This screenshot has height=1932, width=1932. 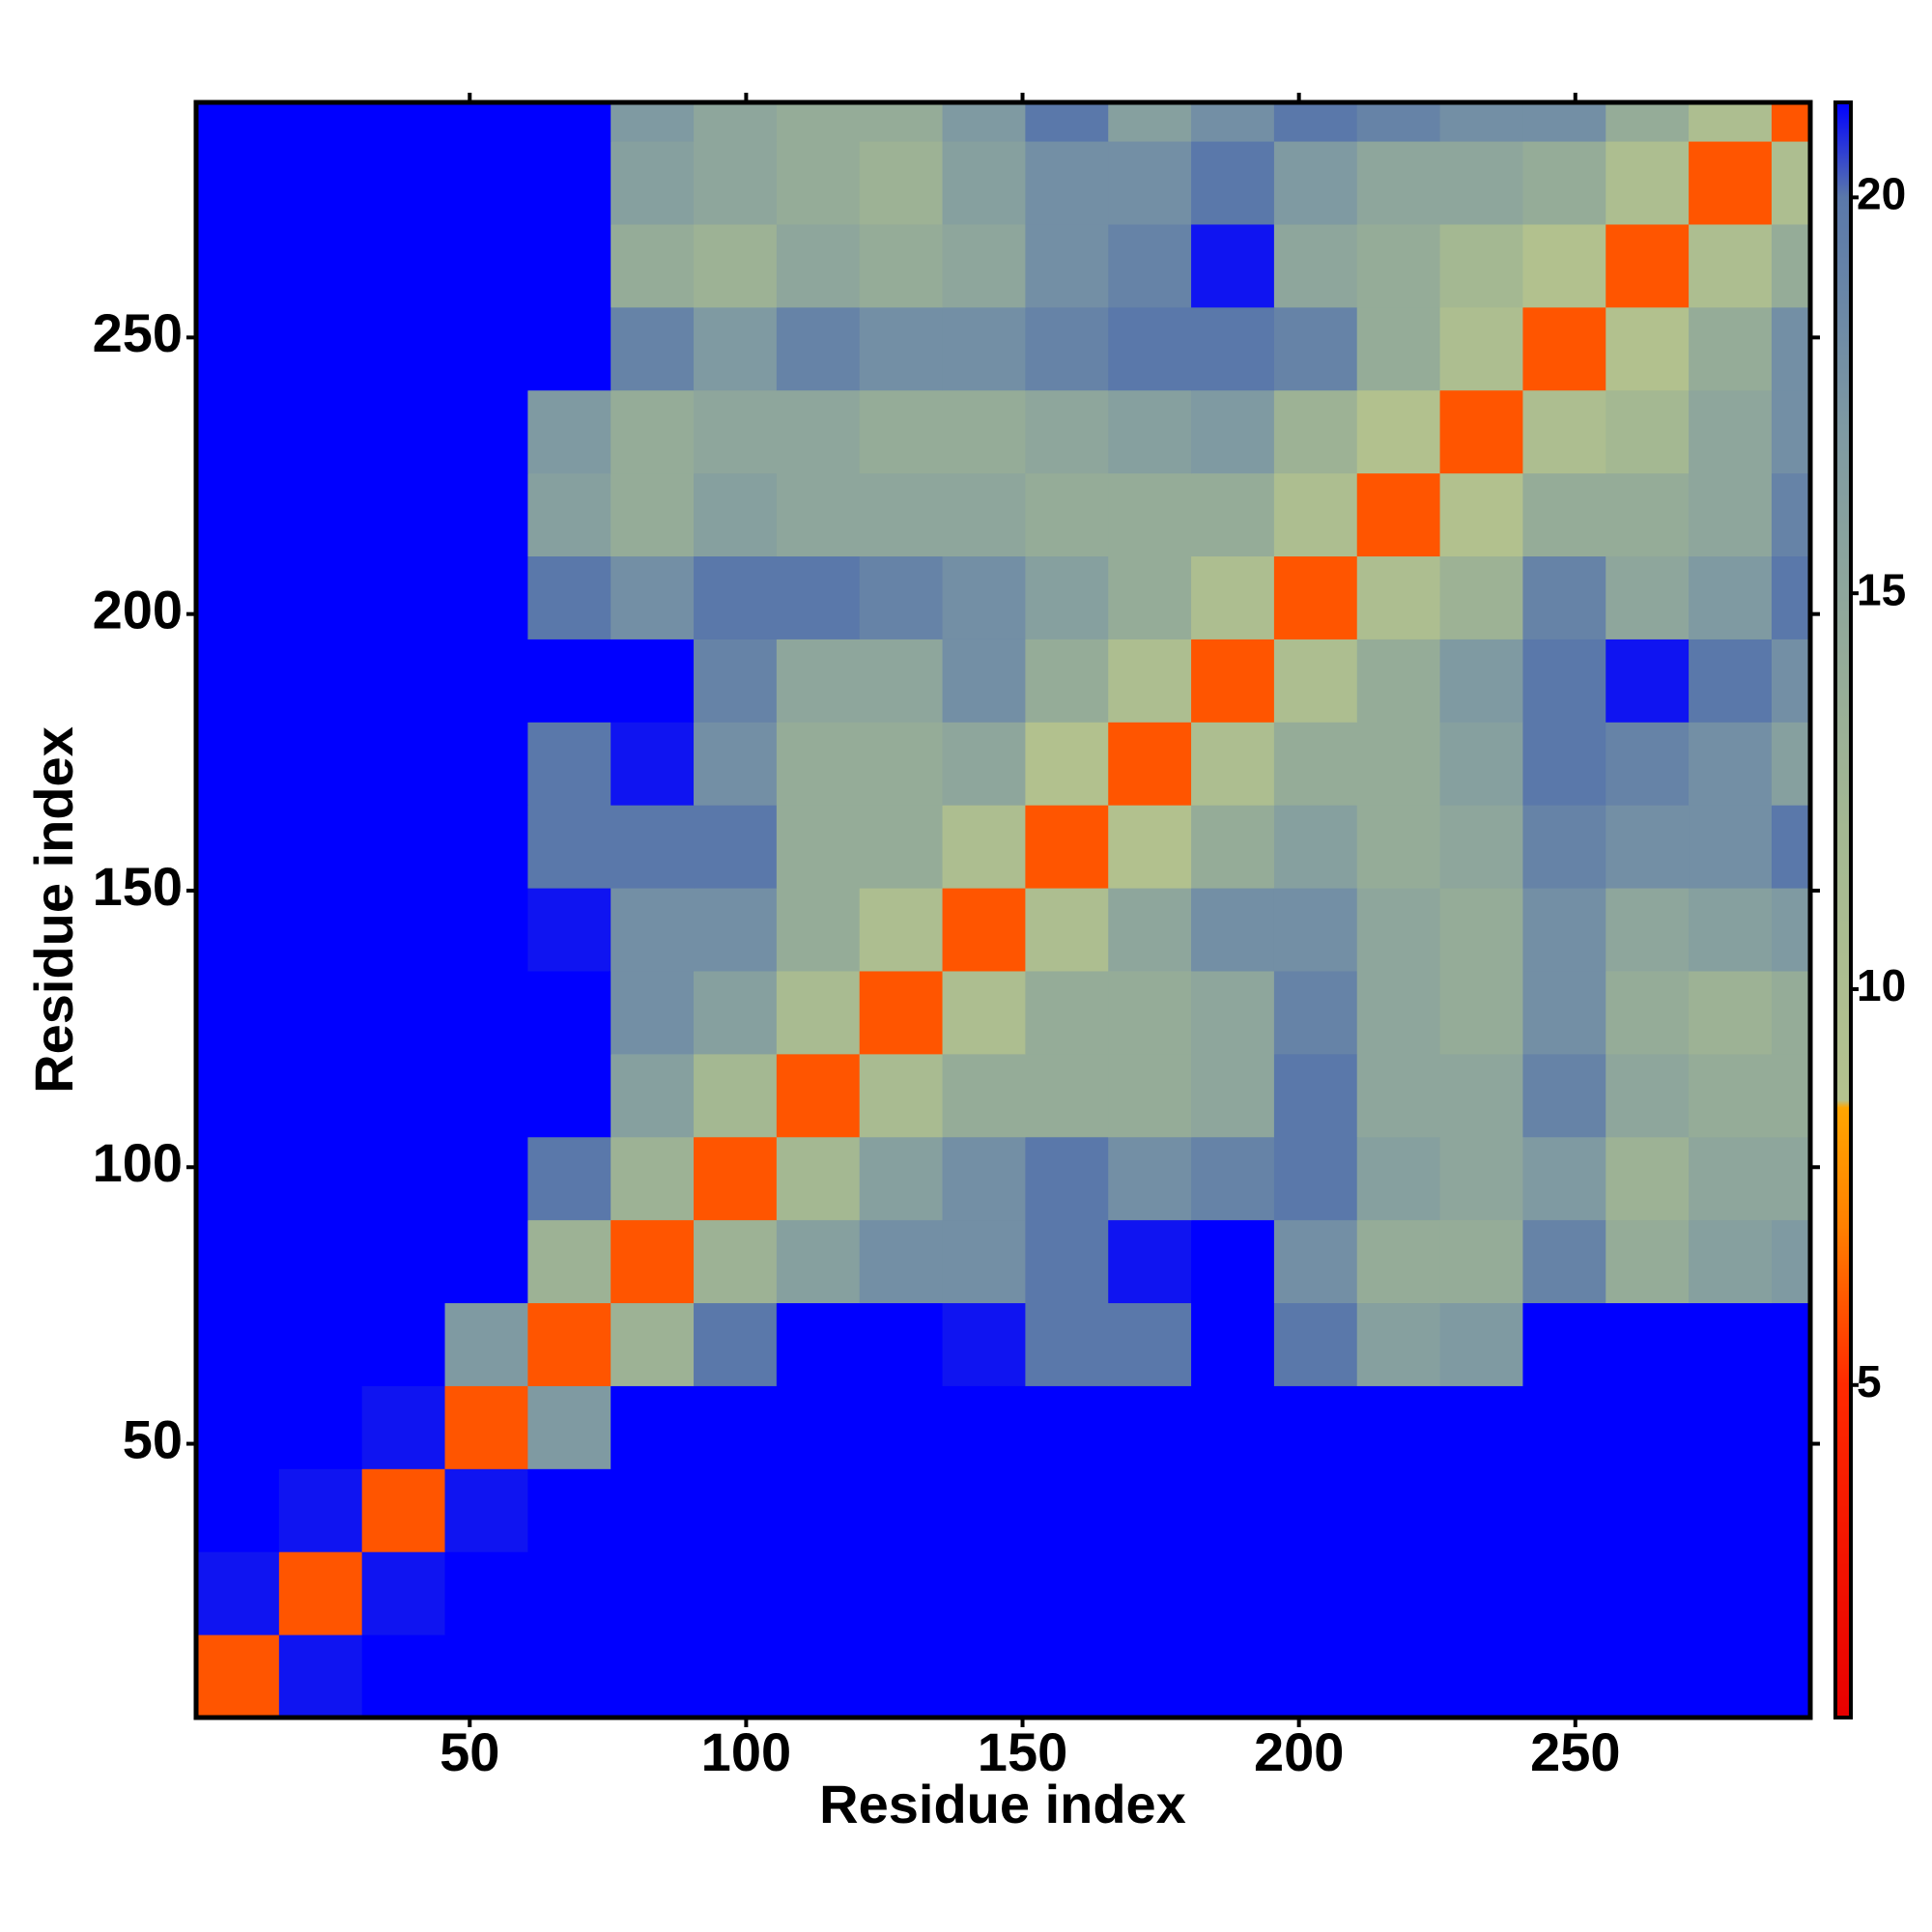 I want to click on colorbar-tick-label: 10, so click(x=1881, y=985).